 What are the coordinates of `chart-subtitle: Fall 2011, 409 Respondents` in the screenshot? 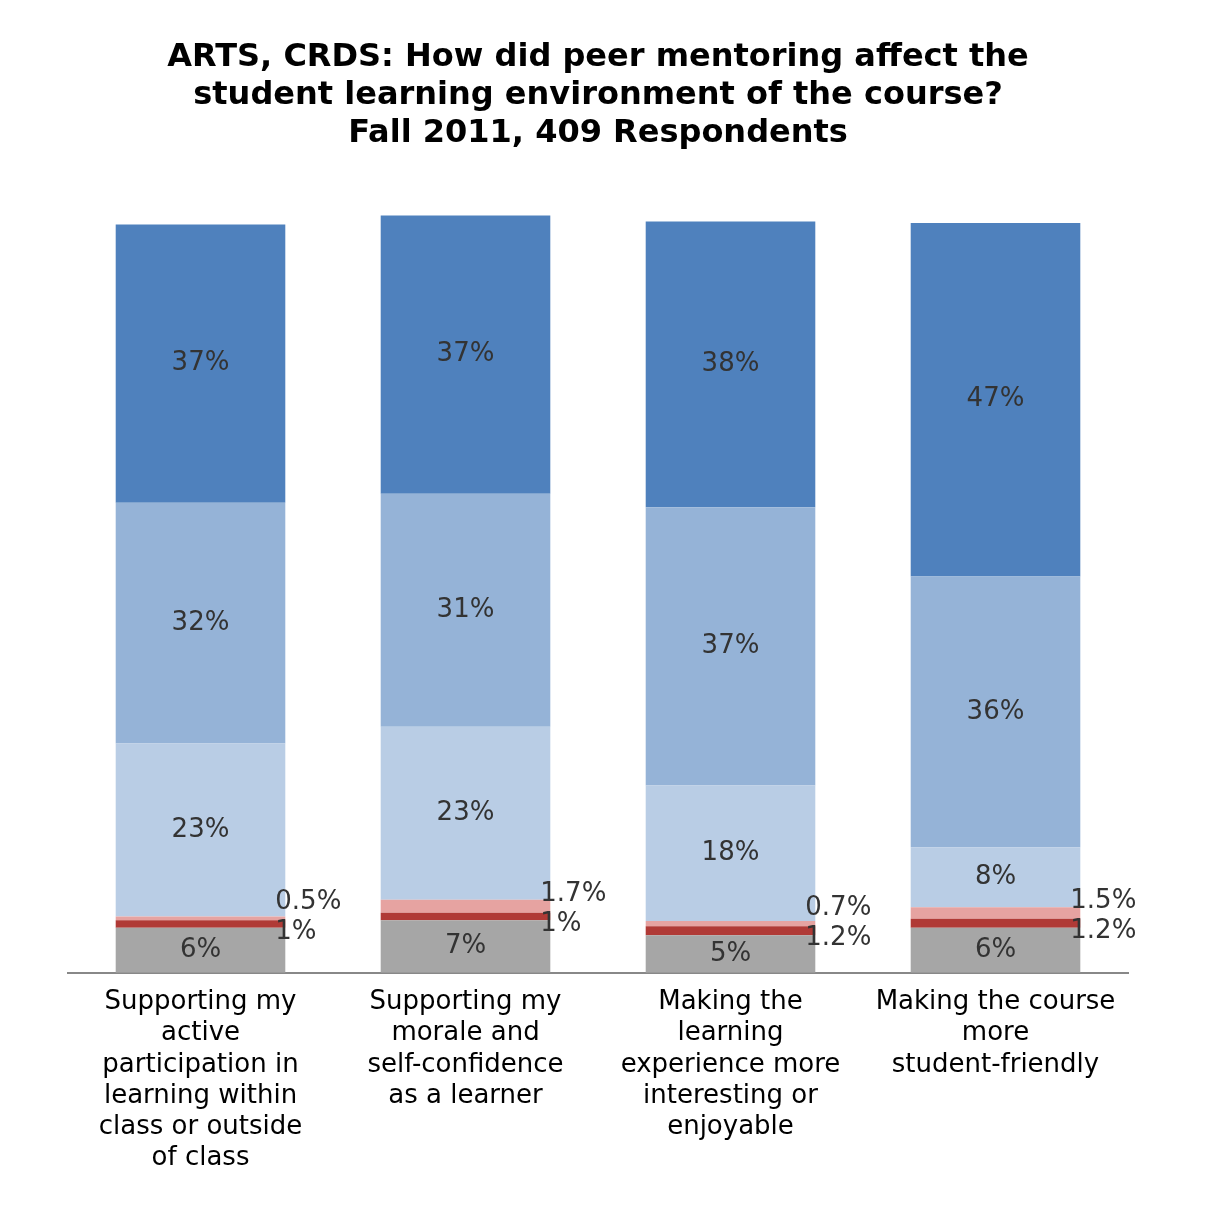 It's located at (598, 131).